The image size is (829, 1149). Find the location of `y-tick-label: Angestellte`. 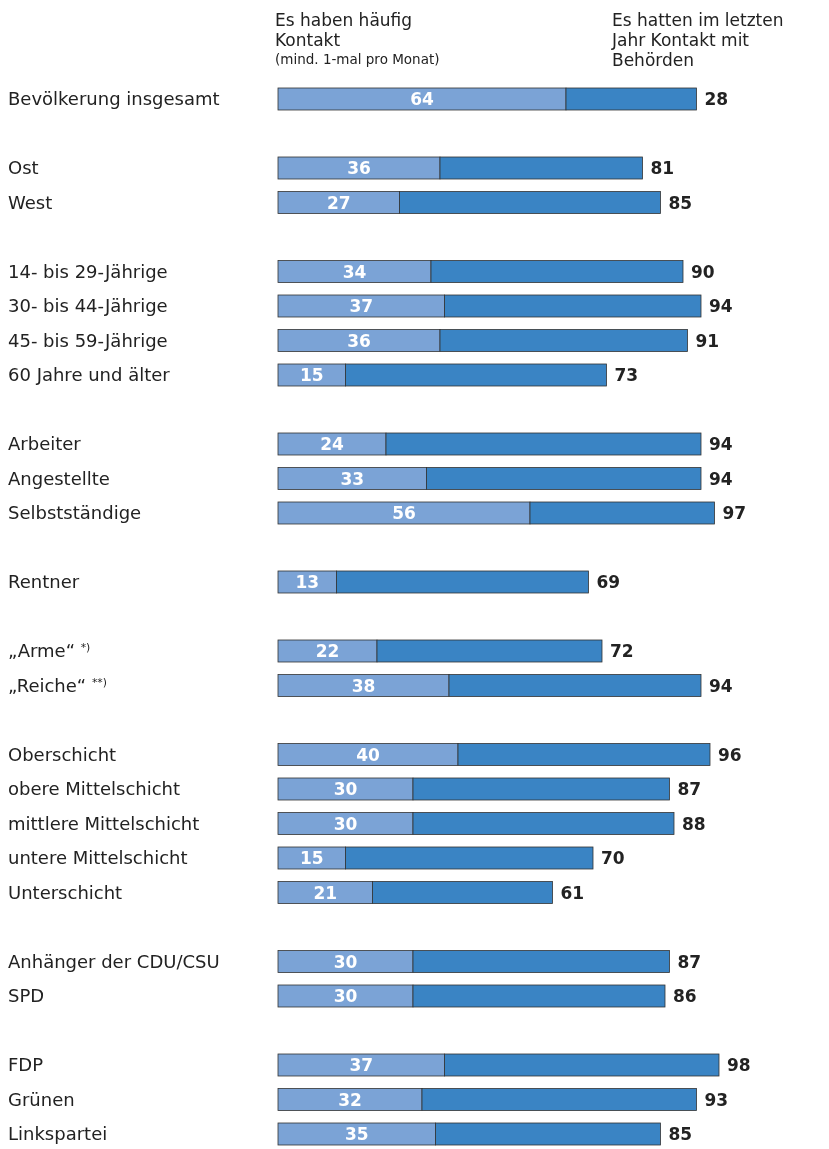

y-tick-label: Angestellte is located at coordinates (59, 478).